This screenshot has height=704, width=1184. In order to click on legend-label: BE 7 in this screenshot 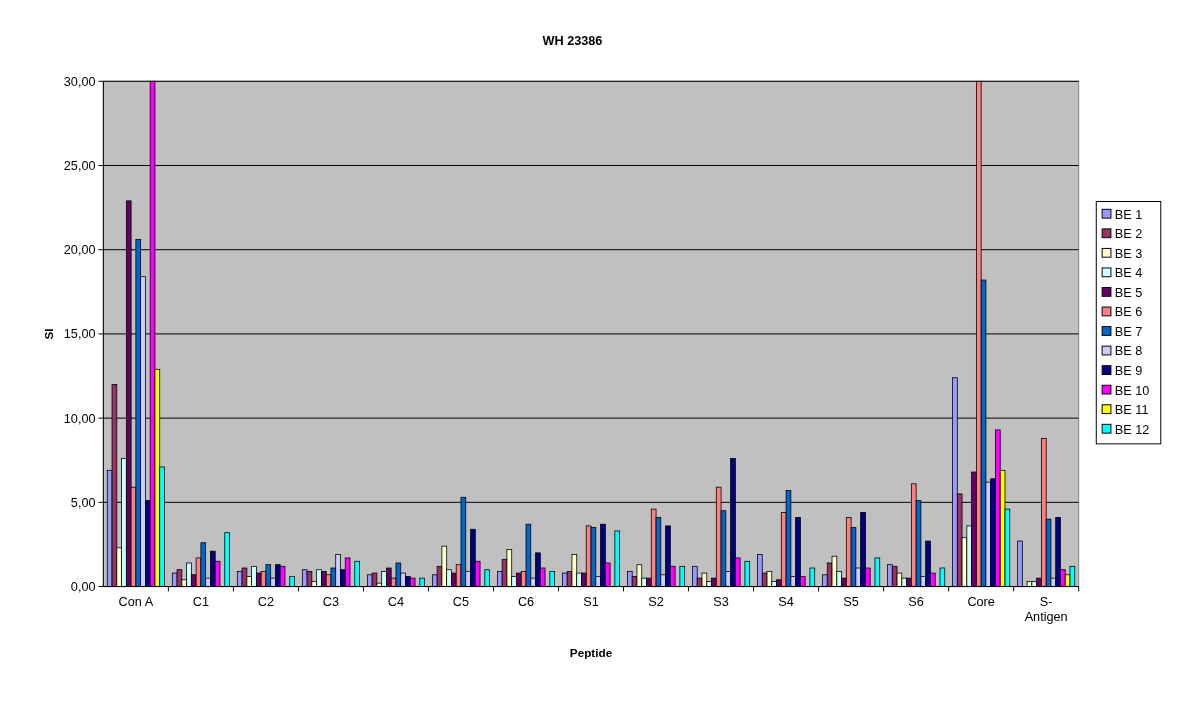, I will do `click(1128, 331)`.